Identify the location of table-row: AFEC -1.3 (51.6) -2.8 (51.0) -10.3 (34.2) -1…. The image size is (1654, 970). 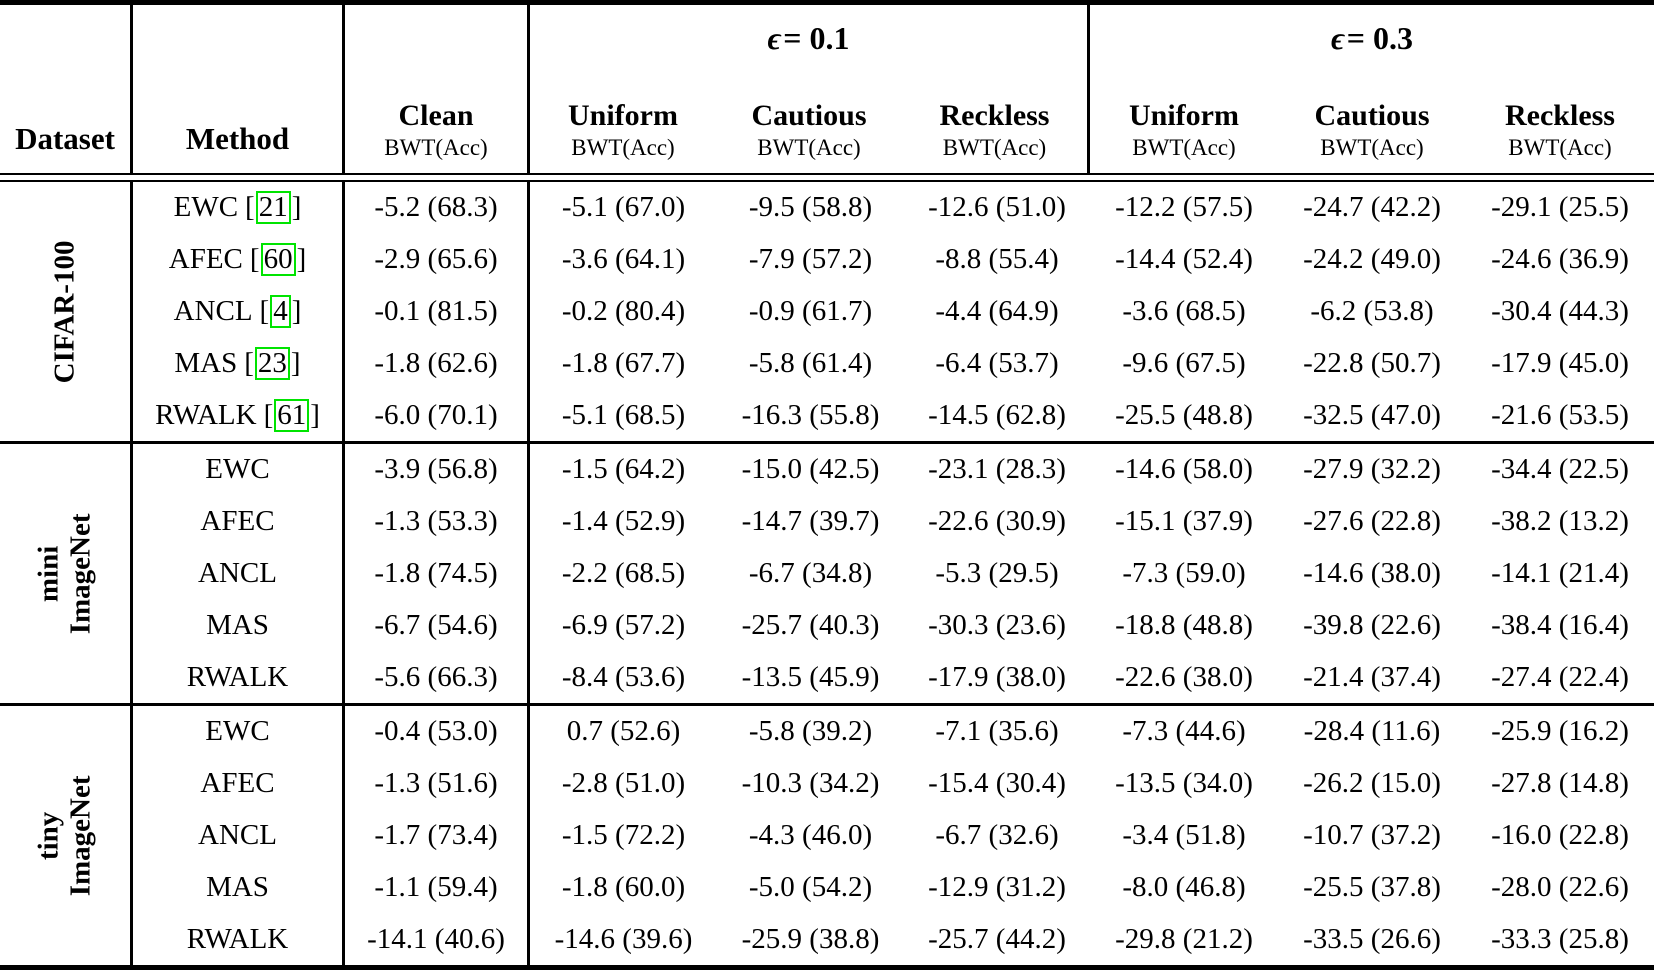
(893, 783).